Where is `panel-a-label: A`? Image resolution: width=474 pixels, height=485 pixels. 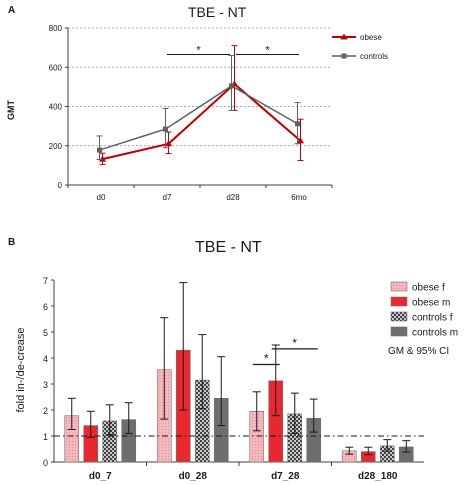 panel-a-label: A is located at coordinates (11, 10).